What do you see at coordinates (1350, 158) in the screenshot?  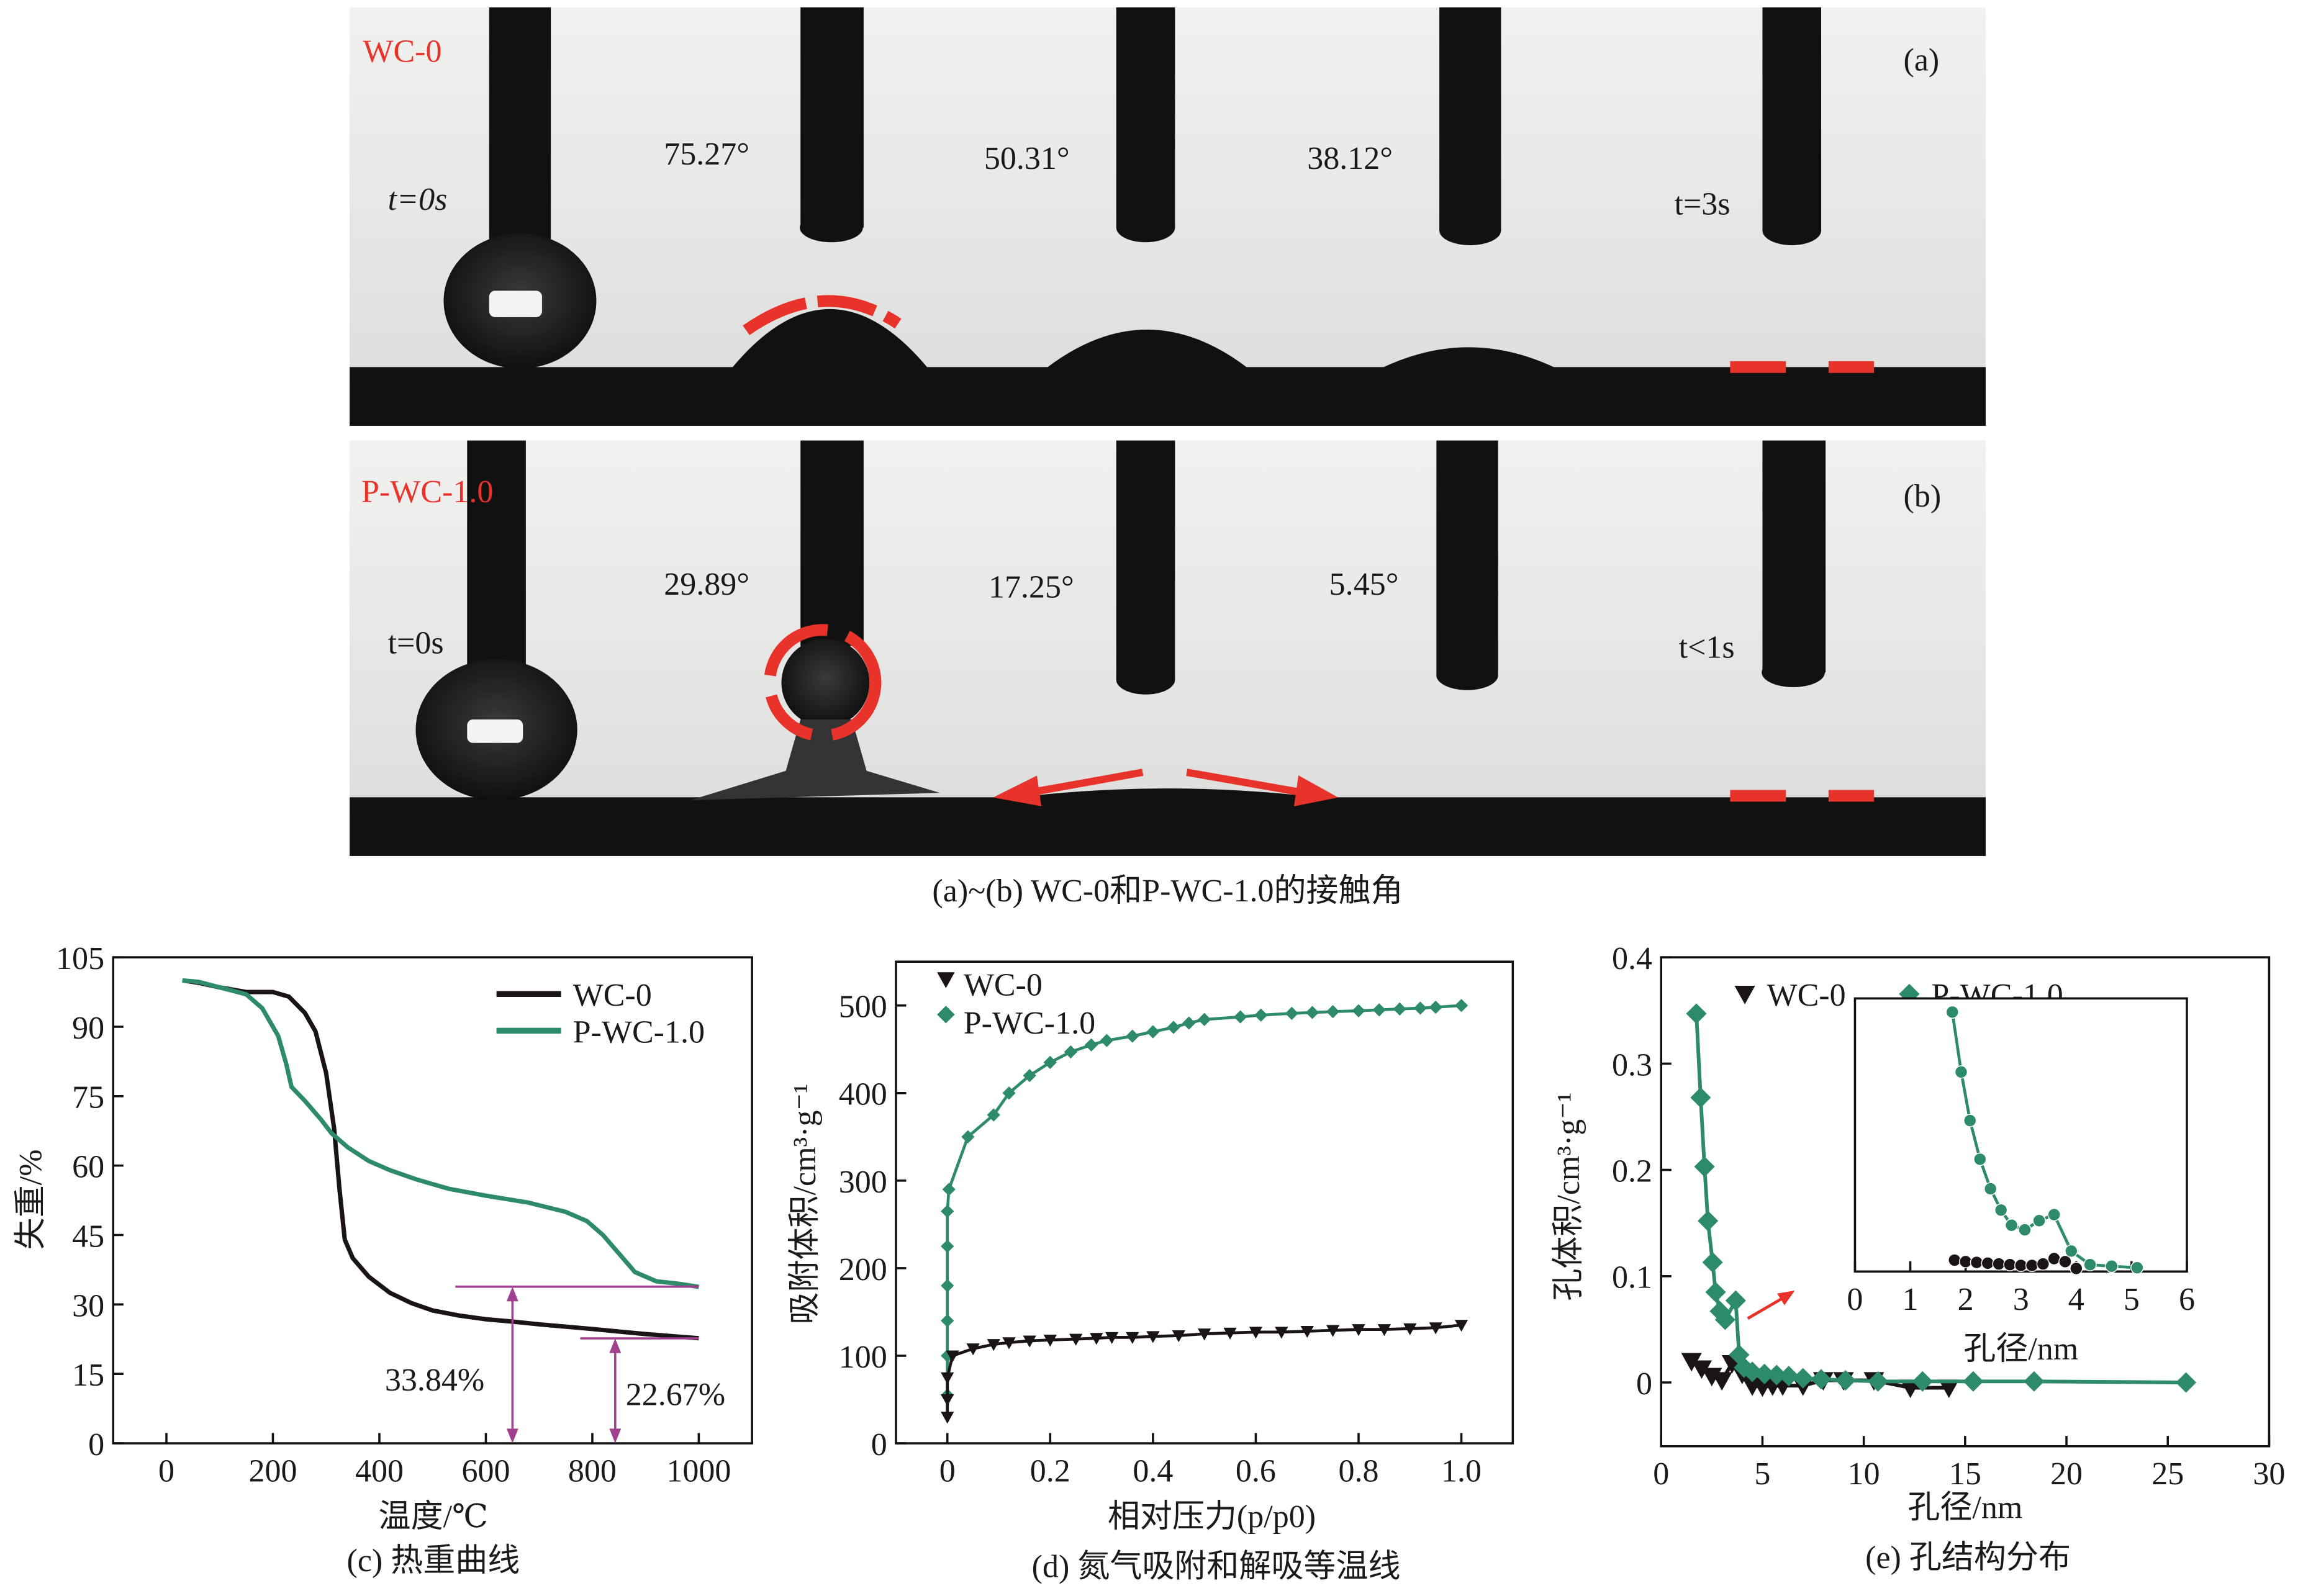 I see `angle-3: 38.12°` at bounding box center [1350, 158].